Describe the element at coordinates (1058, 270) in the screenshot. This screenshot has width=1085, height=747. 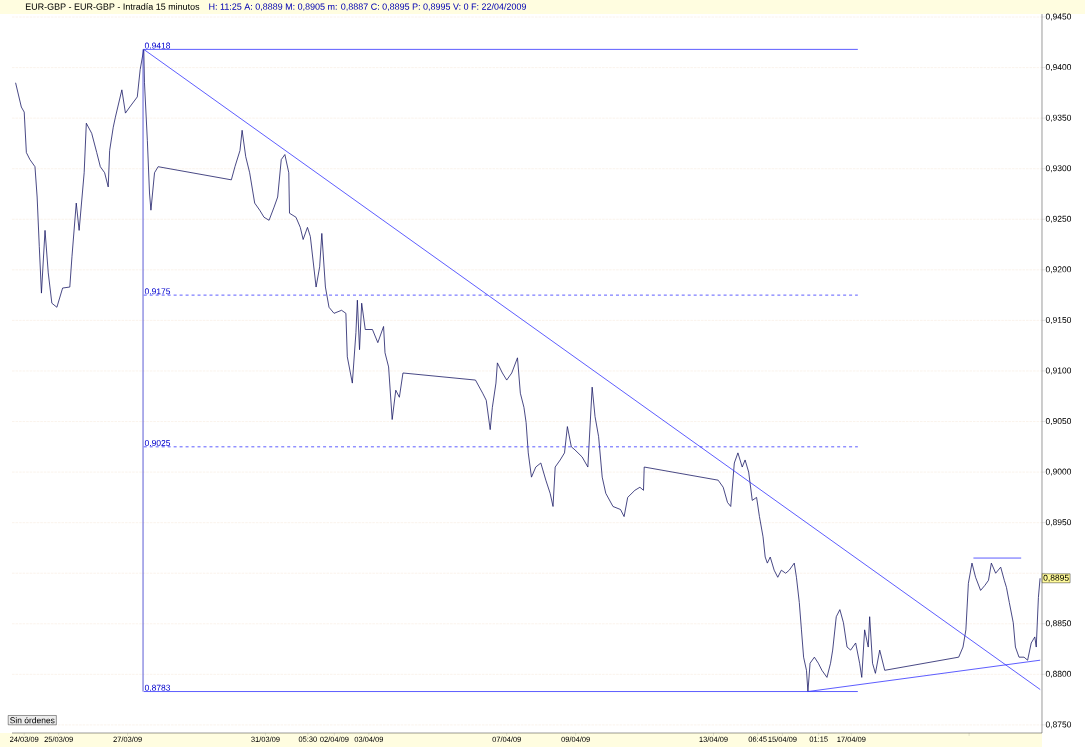
I see `y-tick-label: 0,9200` at that location.